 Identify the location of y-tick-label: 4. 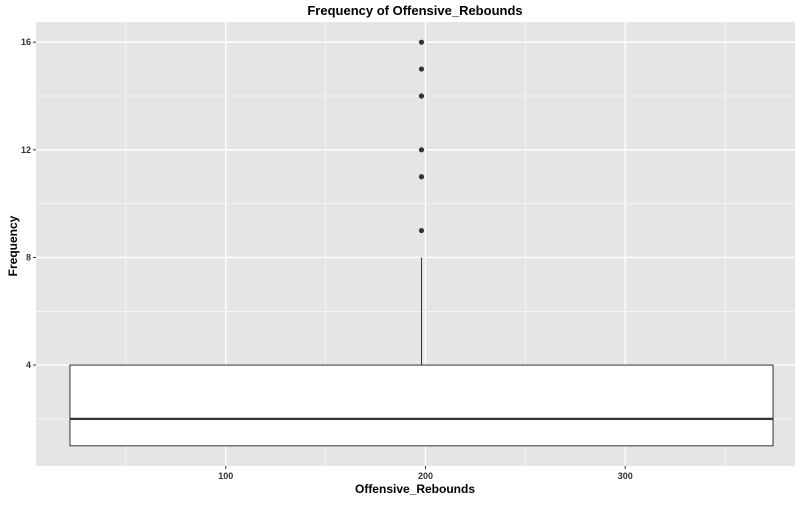
(28, 365).